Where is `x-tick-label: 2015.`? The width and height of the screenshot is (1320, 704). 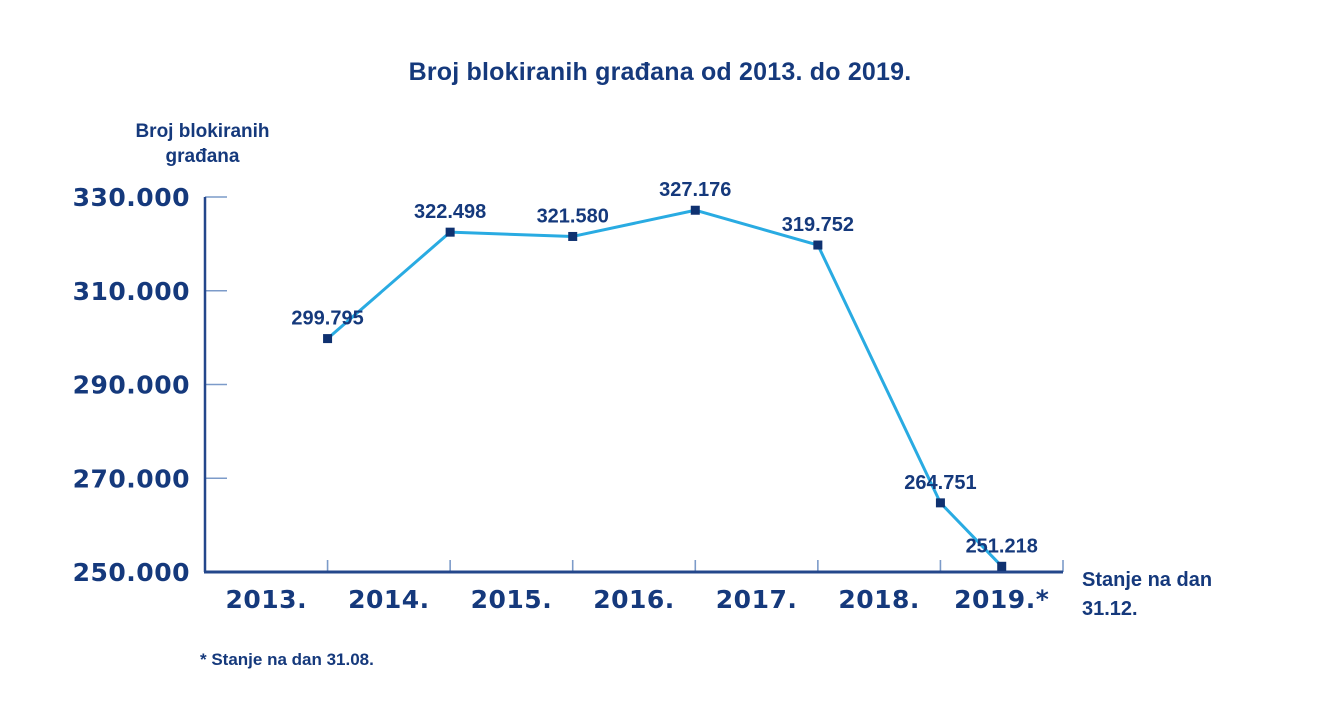 x-tick-label: 2015. is located at coordinates (512, 599).